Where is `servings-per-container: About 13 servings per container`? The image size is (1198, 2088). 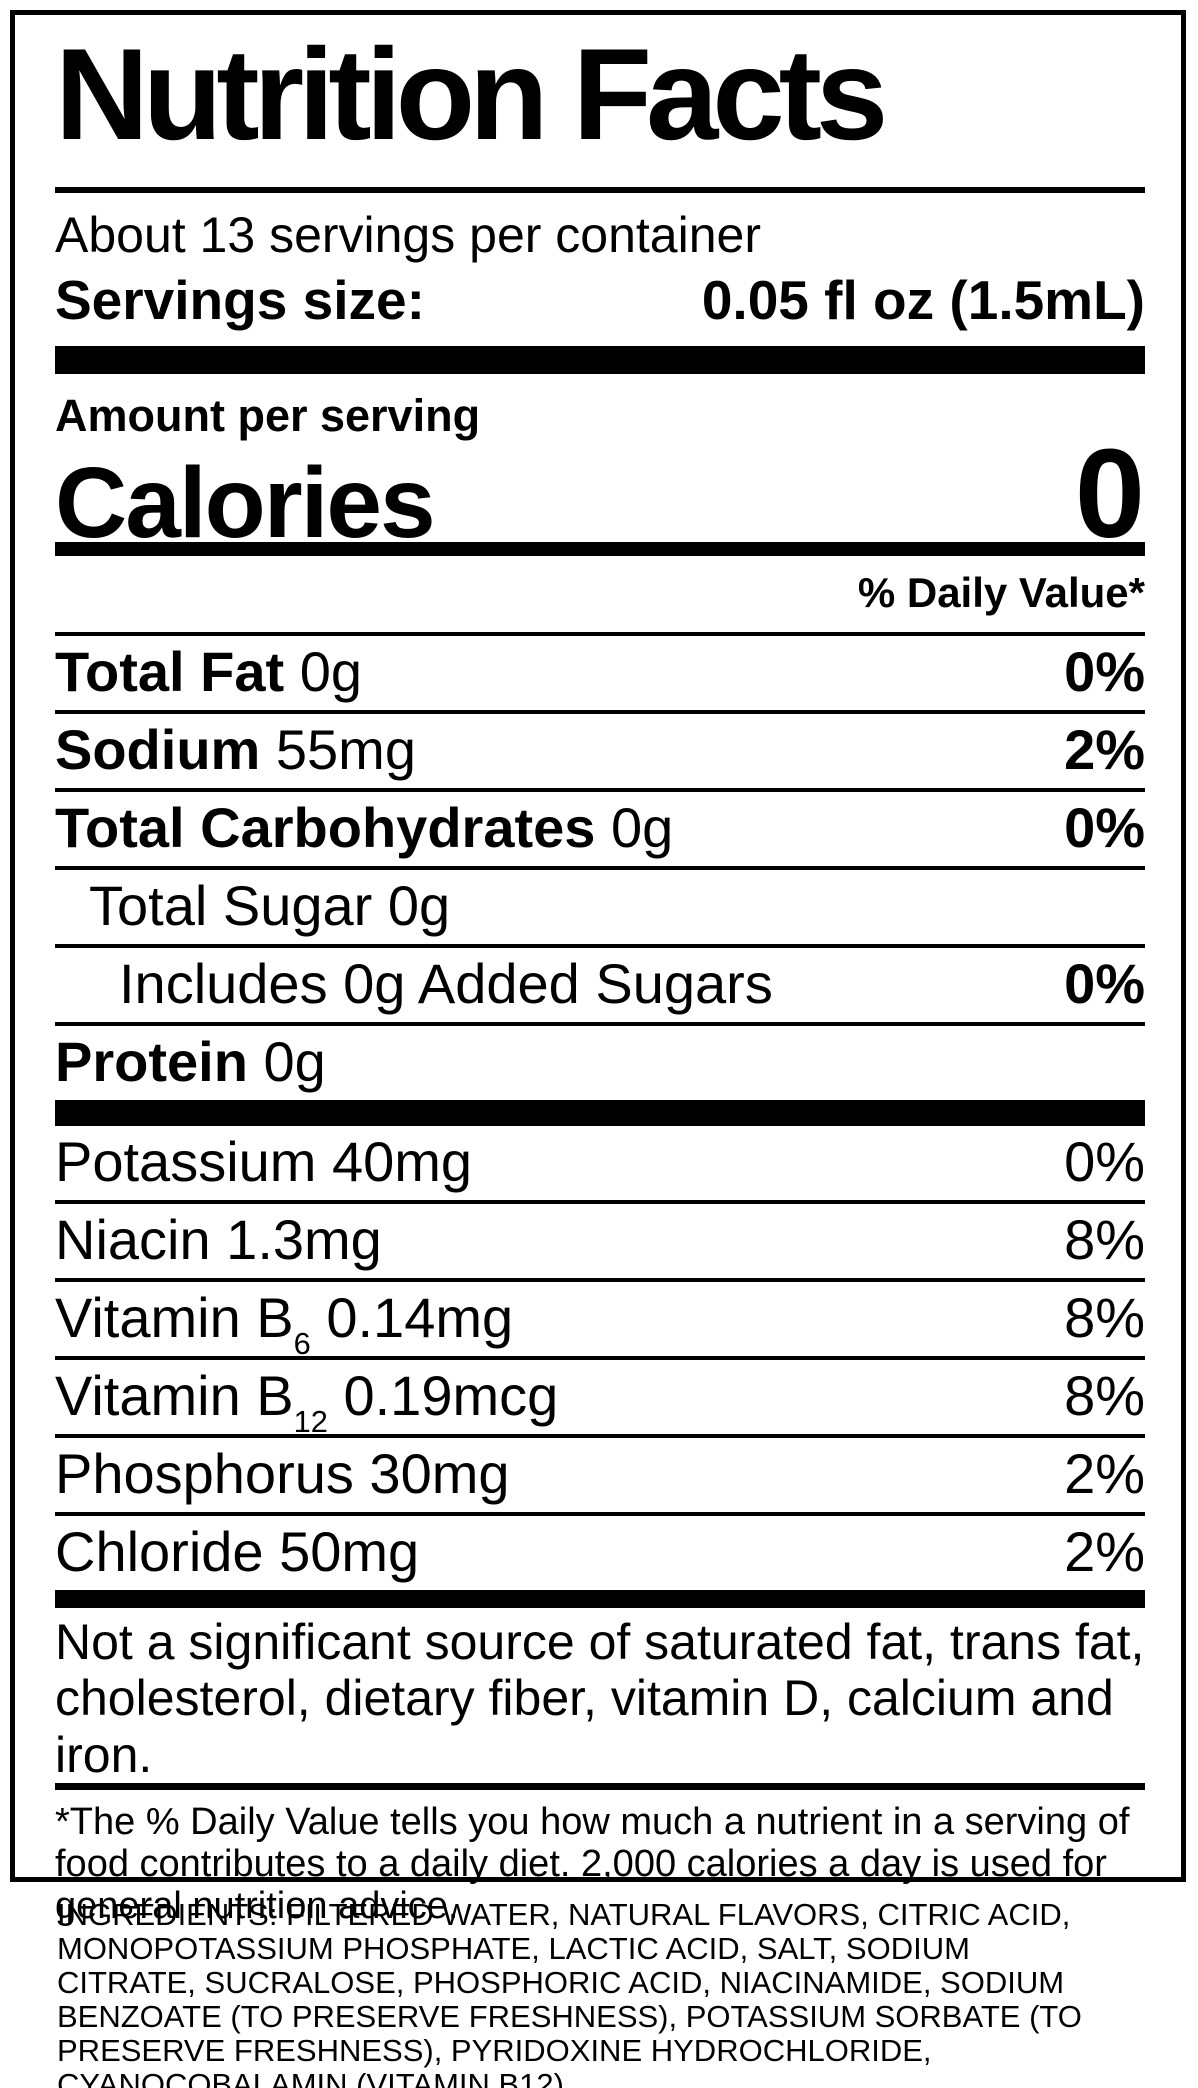
servings-per-container: About 13 servings per container is located at coordinates (408, 235).